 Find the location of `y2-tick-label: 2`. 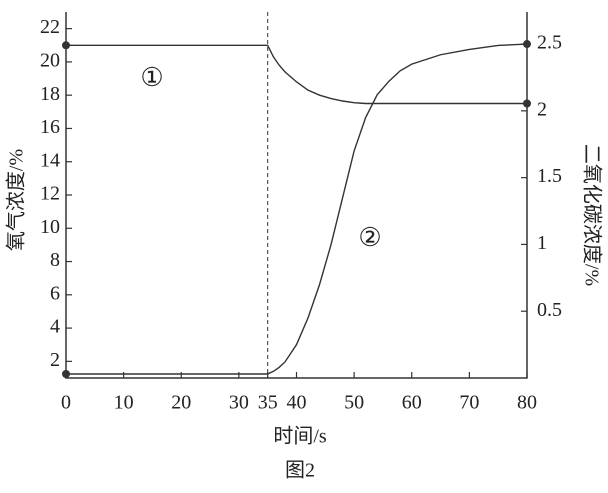

y2-tick-label: 2 is located at coordinates (542, 109).